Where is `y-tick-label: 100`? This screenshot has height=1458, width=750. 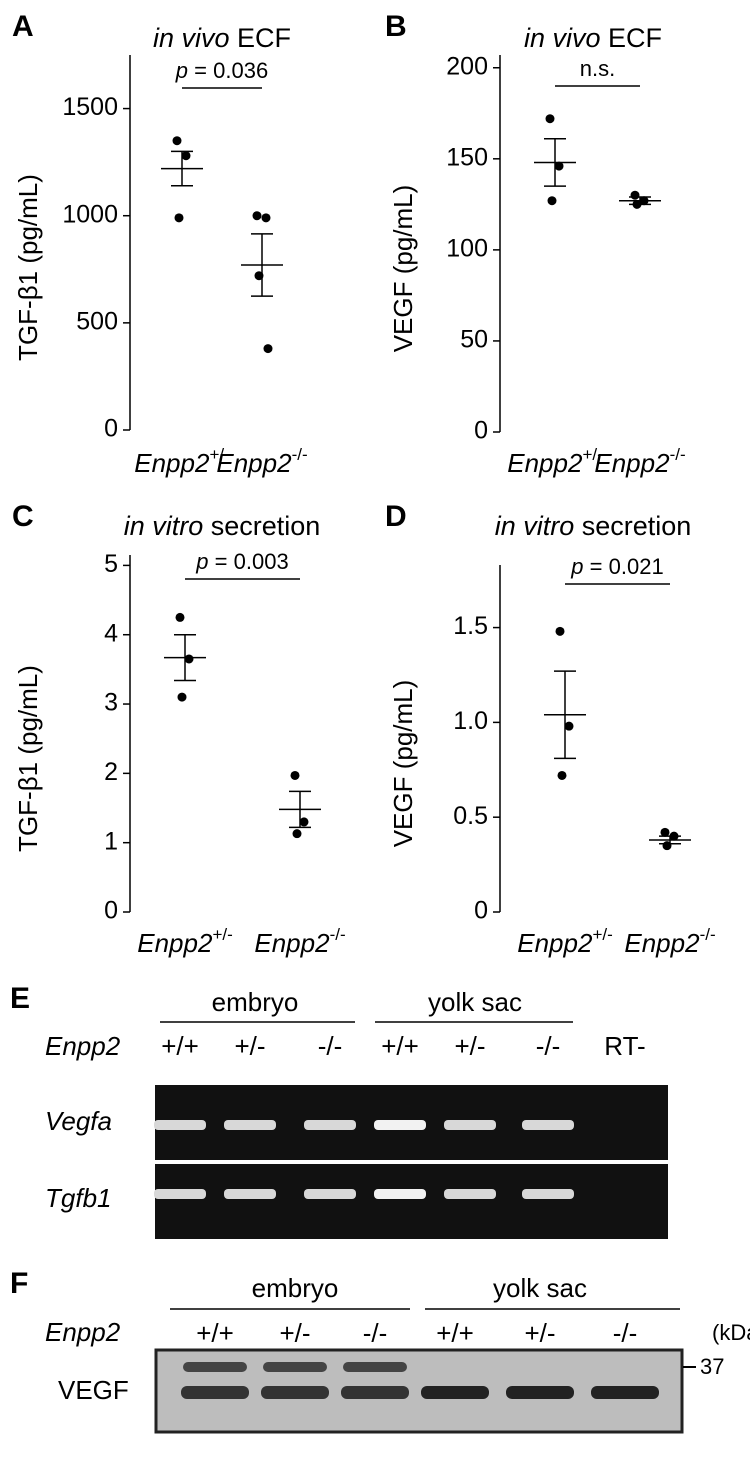
y-tick-label: 100 is located at coordinates (467, 248).